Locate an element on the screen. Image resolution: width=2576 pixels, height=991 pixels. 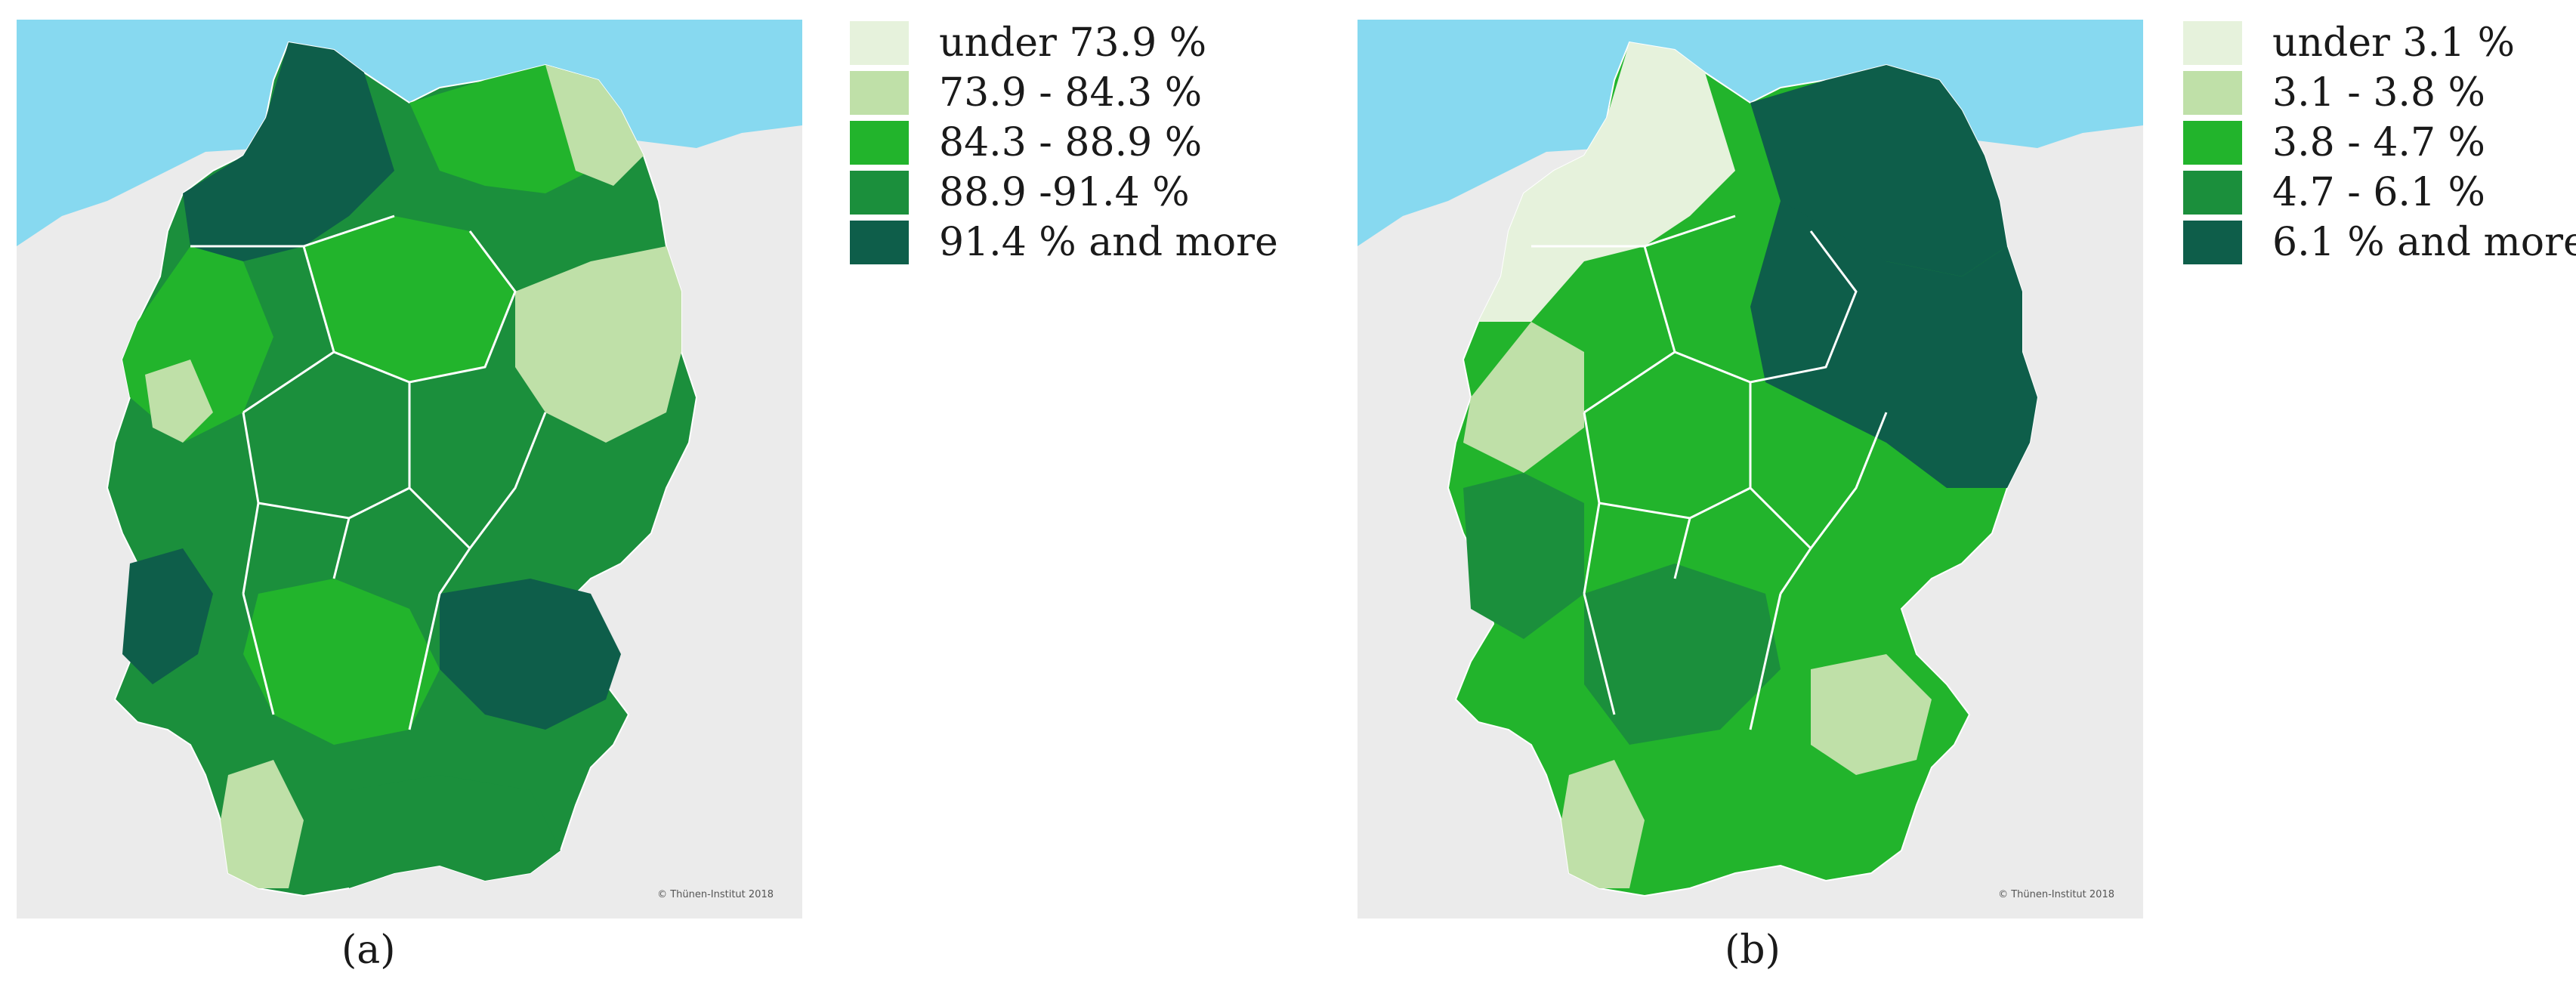
legend-label: 3.1 - 3.8 % is located at coordinates (2378, 93).